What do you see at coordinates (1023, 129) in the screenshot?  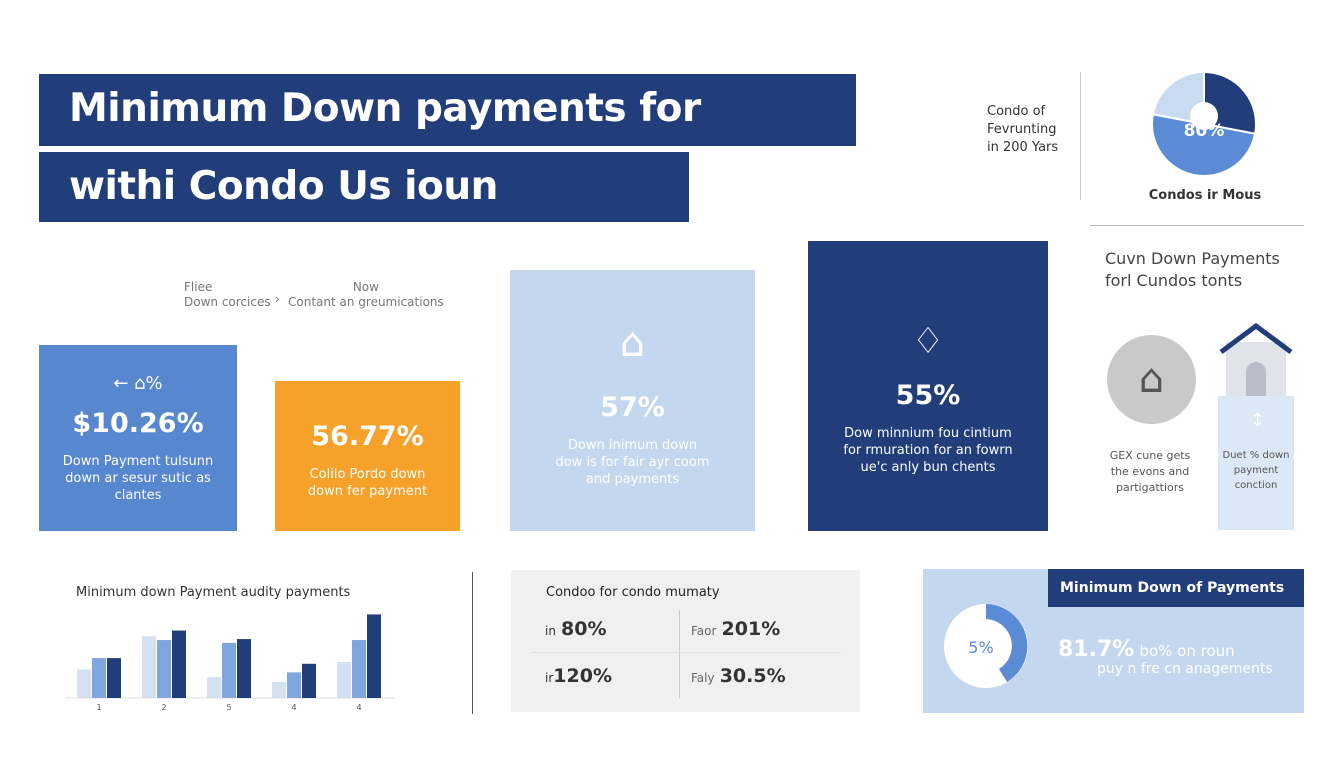 I see `pie-side-label: Condo of Fevrunting in 200 Yars` at bounding box center [1023, 129].